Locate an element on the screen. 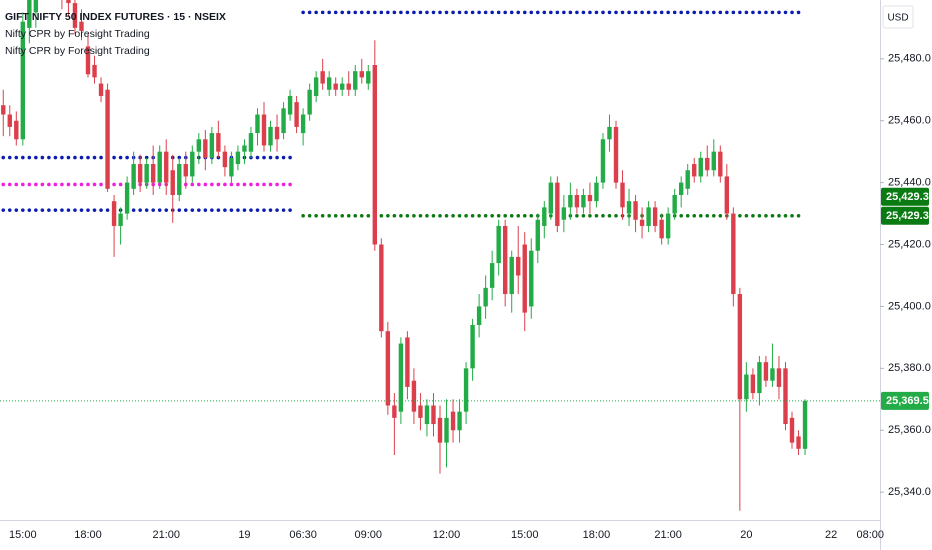  x-tick-label: 20 is located at coordinates (746, 535).